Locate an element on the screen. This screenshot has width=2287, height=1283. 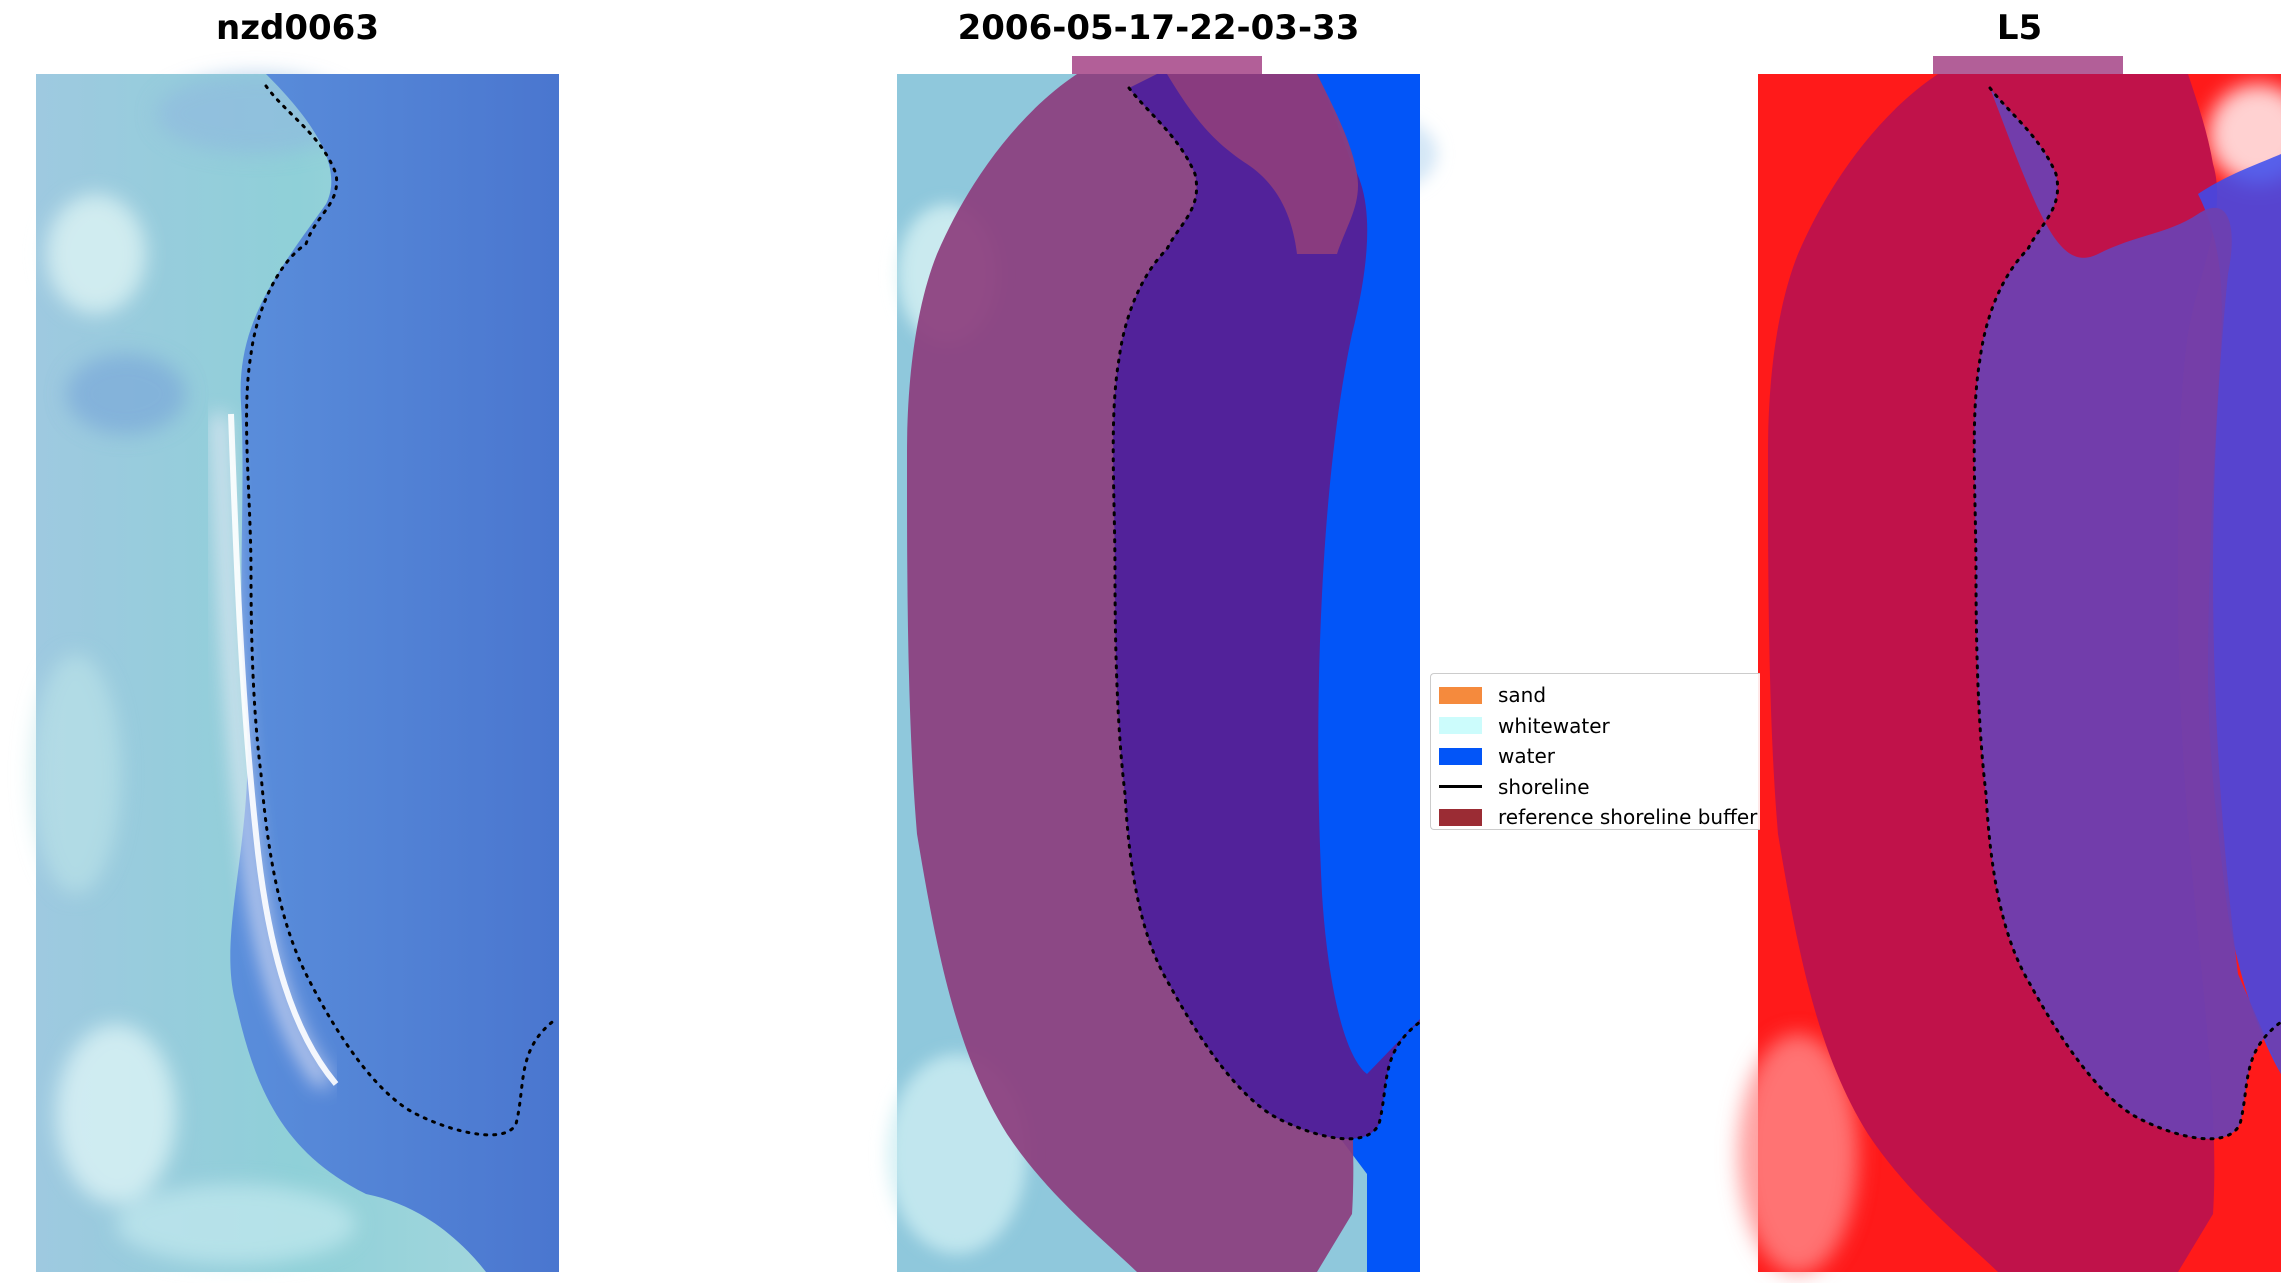
legend-swatch-sand is located at coordinates (1460, 695).